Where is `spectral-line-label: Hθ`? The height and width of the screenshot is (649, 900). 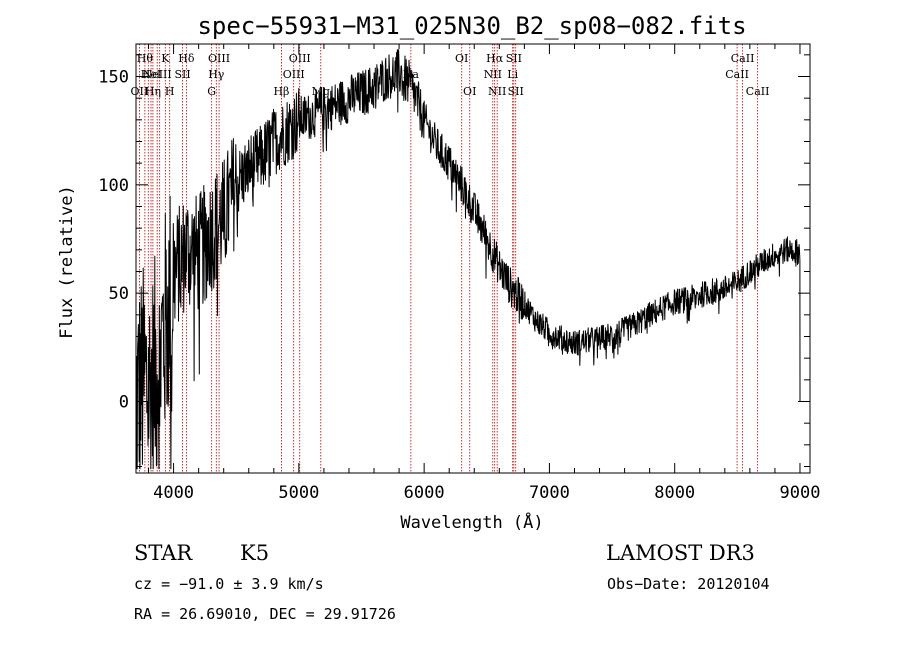 spectral-line-label: Hθ is located at coordinates (145, 58).